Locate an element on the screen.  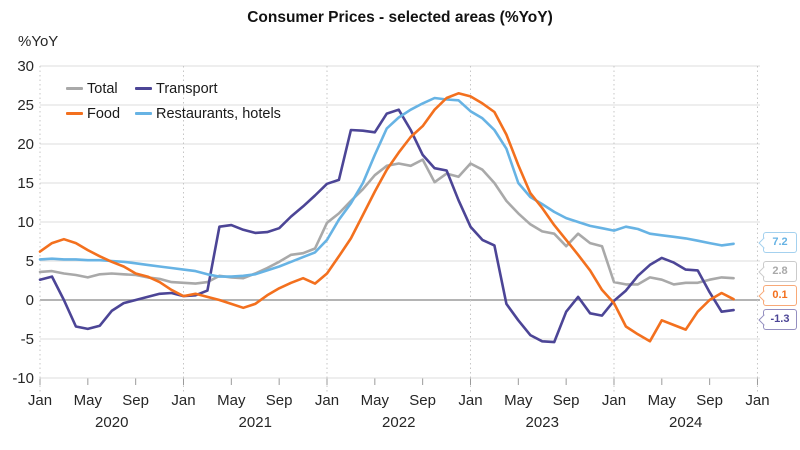
y-tick-label: 0 is located at coordinates (30, 300).